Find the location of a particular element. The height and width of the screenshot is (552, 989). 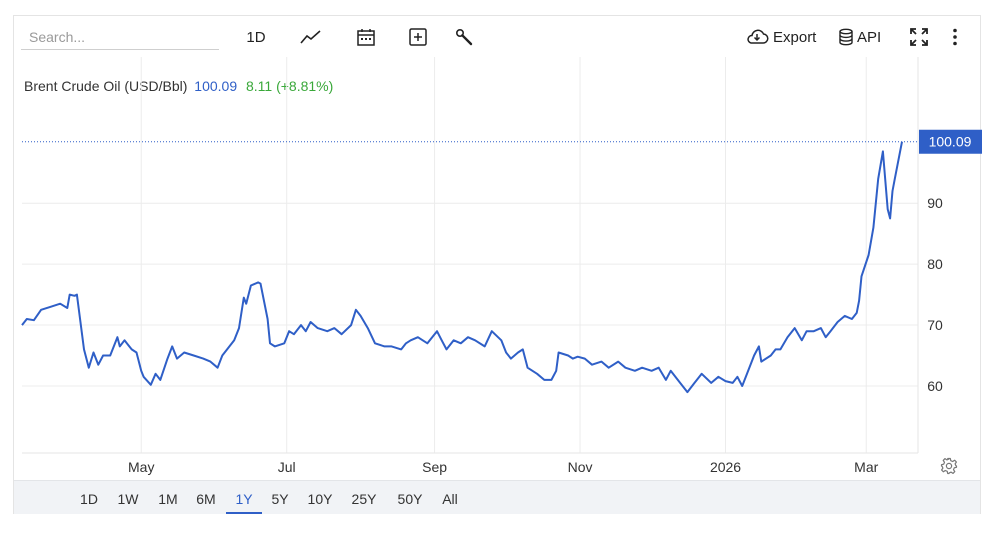

export-button: Export is located at coordinates (783, 37).